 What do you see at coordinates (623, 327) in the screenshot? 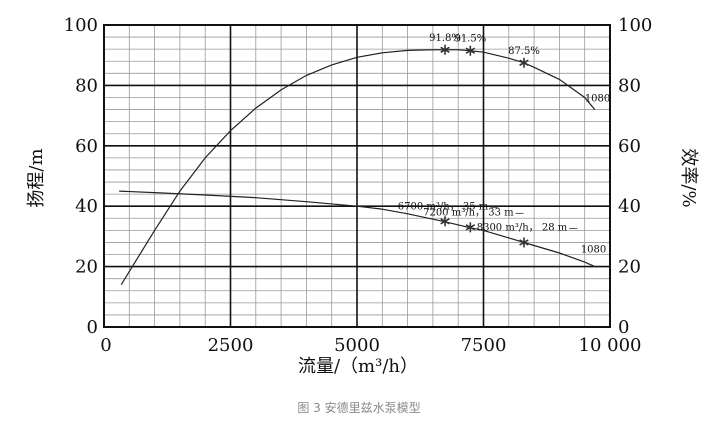
I see `y-right-tick-label: 0` at bounding box center [623, 327].